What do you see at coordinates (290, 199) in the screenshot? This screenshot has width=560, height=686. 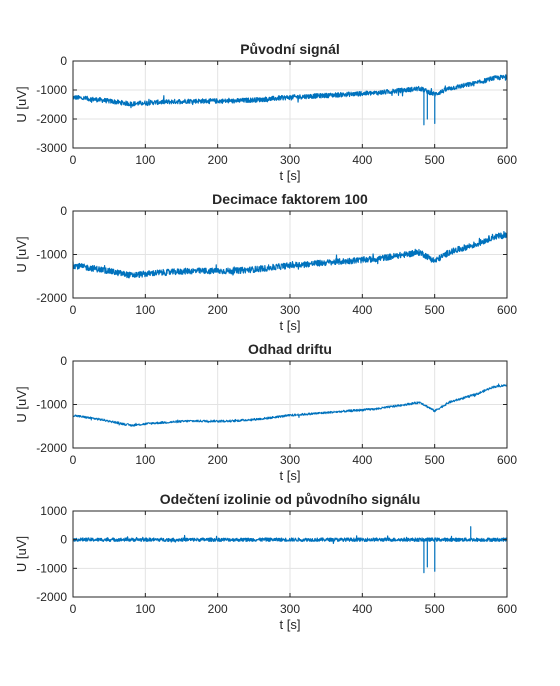 I see `chart-title: Decimace faktorem 100` at bounding box center [290, 199].